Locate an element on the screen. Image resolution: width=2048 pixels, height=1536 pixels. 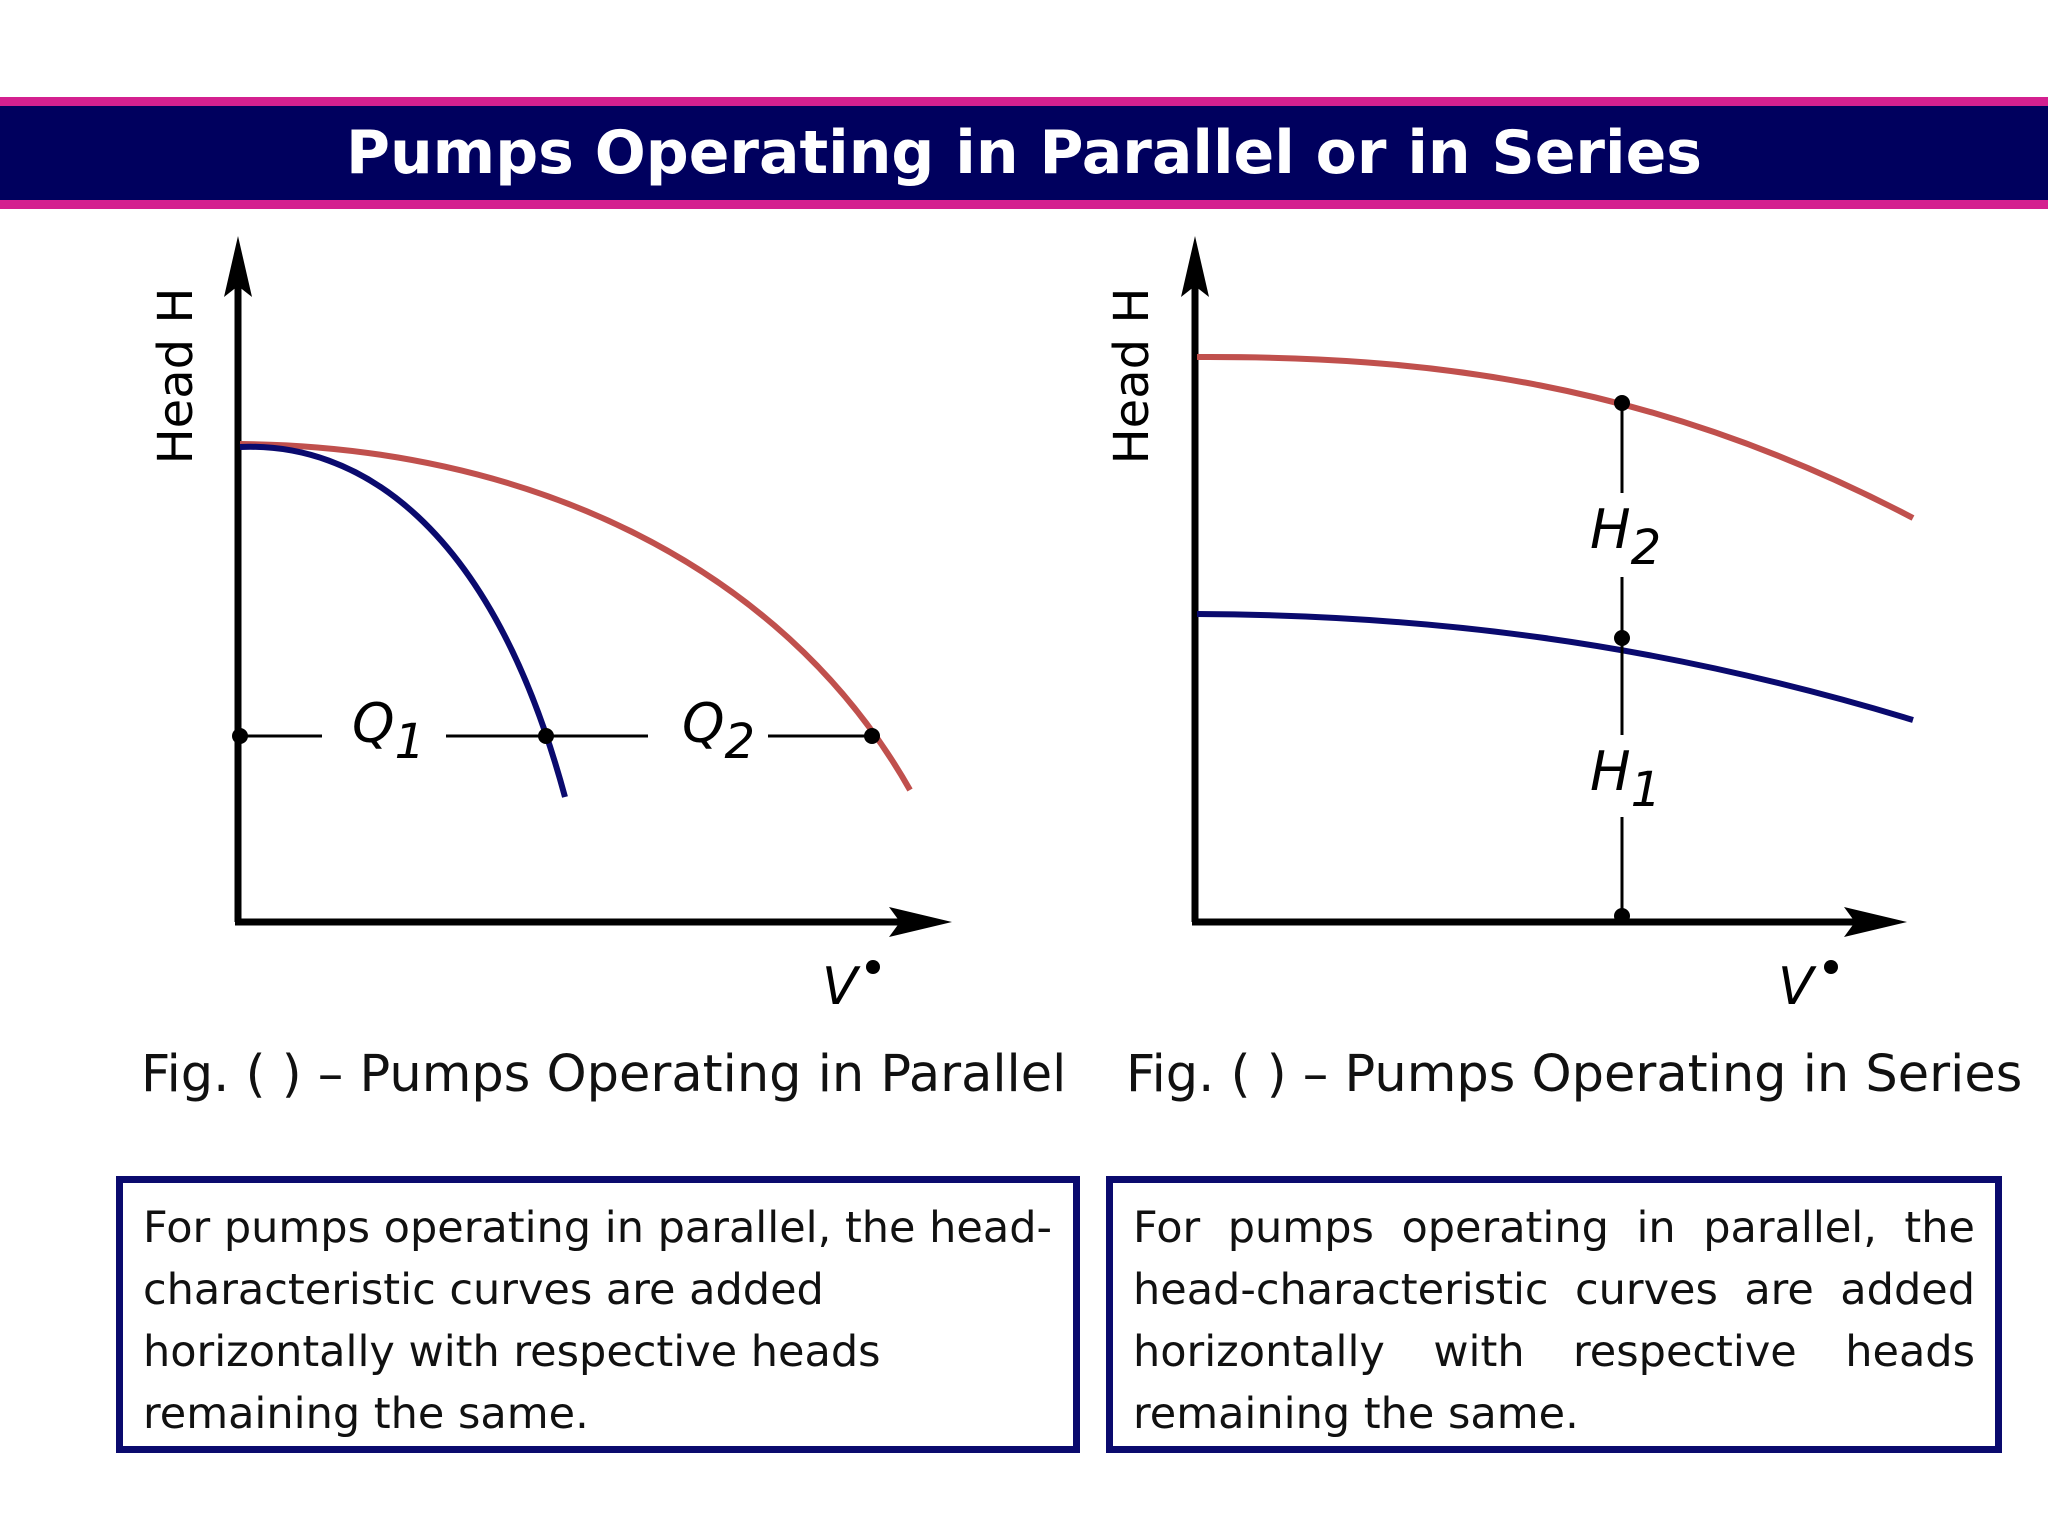
combined-curve-series is located at coordinates (1555, 437).